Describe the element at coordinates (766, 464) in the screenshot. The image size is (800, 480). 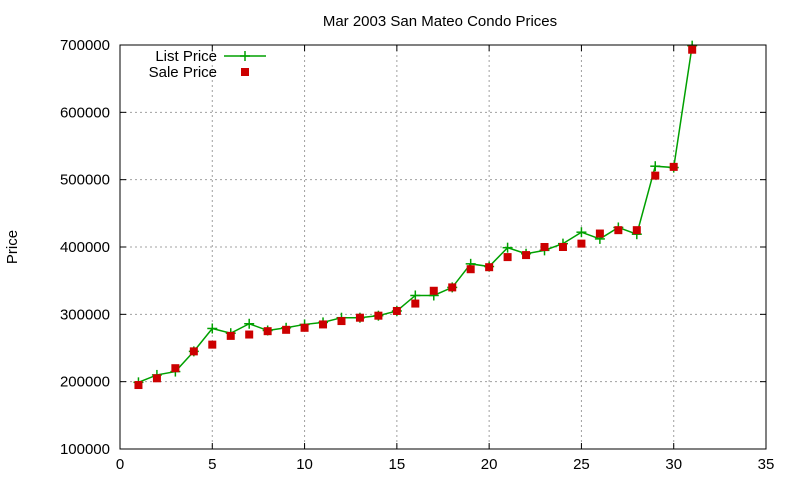
I see `x-tick-label: 35` at that location.